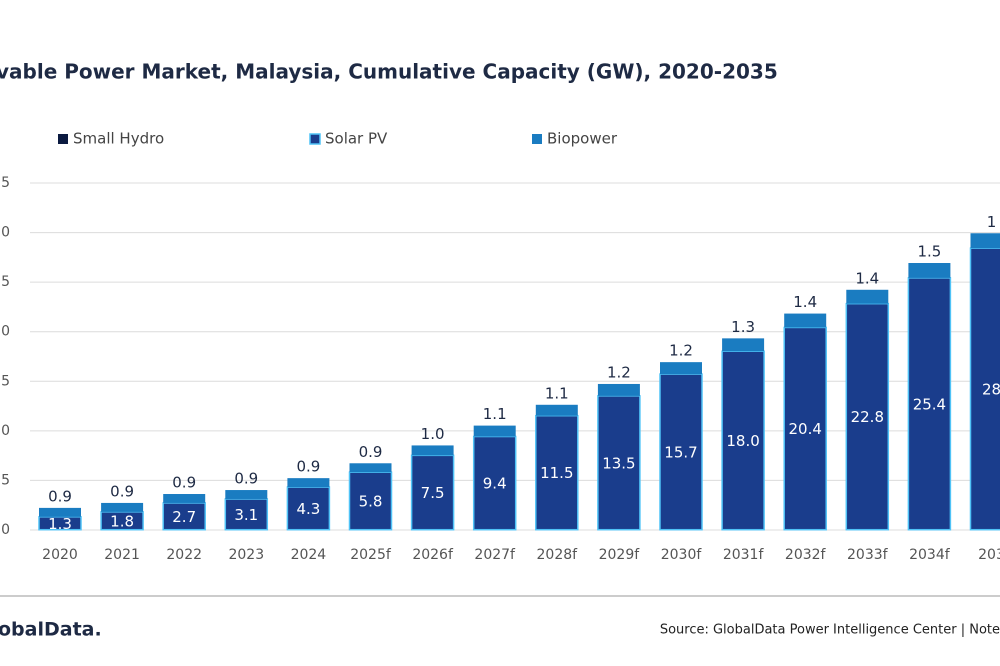 The image size is (1000, 666). I want to click on value-label: 4.3, so click(308, 509).